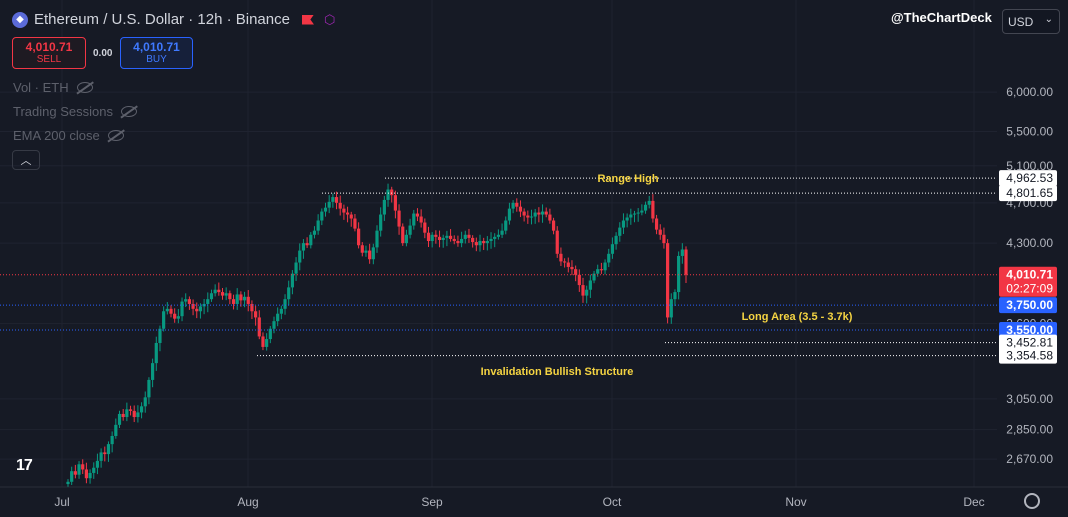  Describe the element at coordinates (53, 87) in the screenshot. I see `indicator-volume: Vol · ETH` at that location.